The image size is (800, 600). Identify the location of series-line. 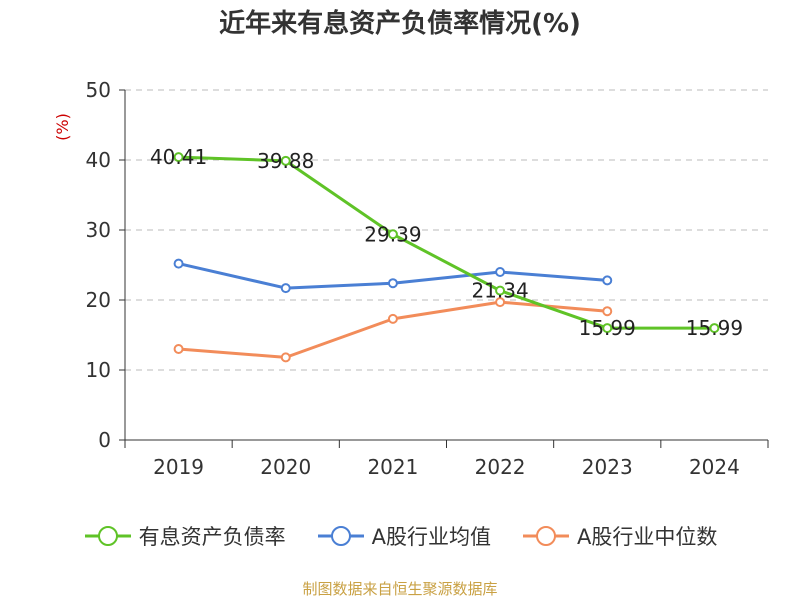
(393, 329).